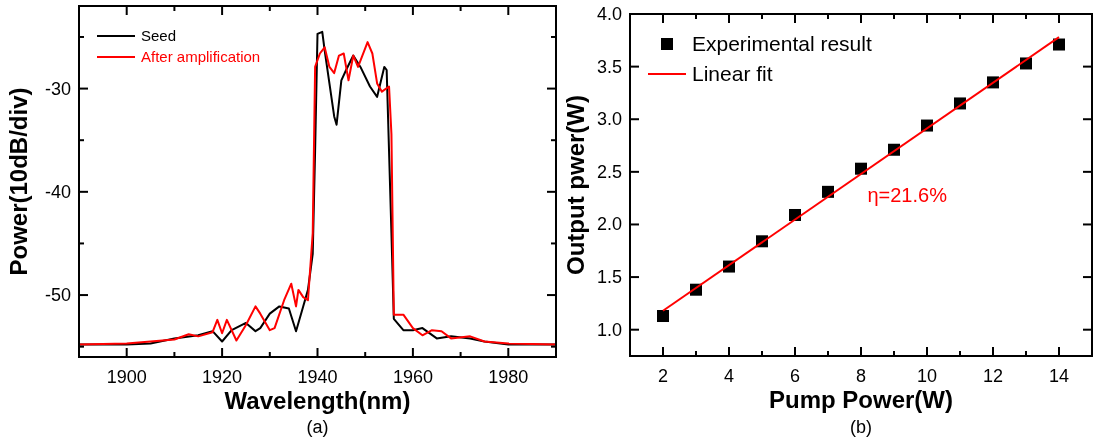 This screenshot has width=1093, height=439. I want to click on y-tick-label: -50, so click(57, 295).